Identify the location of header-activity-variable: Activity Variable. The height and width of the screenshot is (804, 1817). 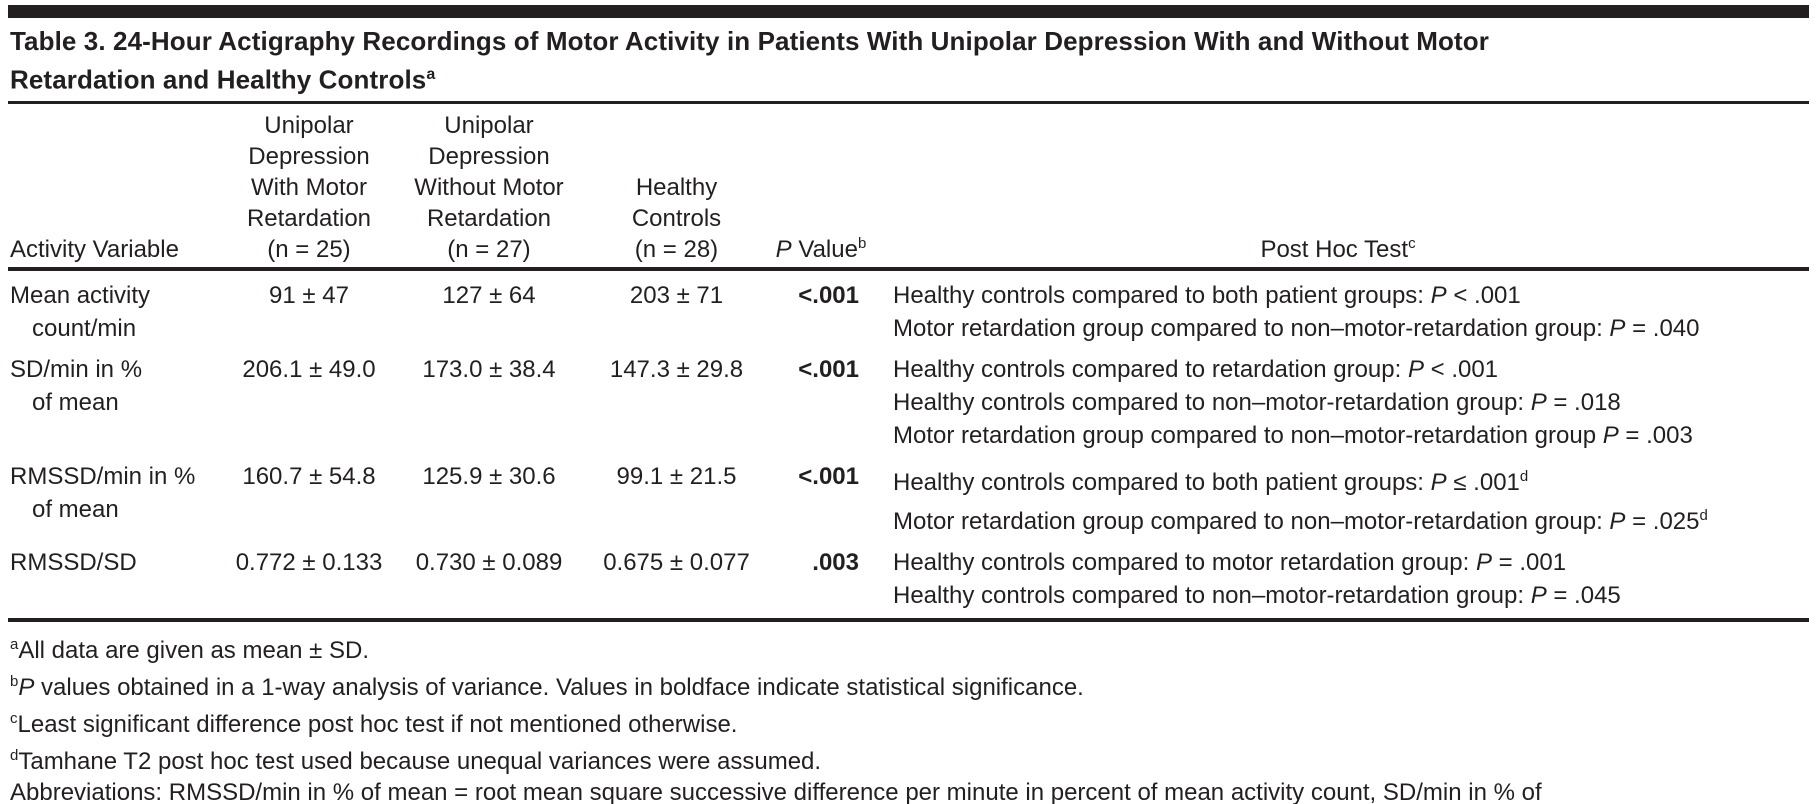
(94, 249).